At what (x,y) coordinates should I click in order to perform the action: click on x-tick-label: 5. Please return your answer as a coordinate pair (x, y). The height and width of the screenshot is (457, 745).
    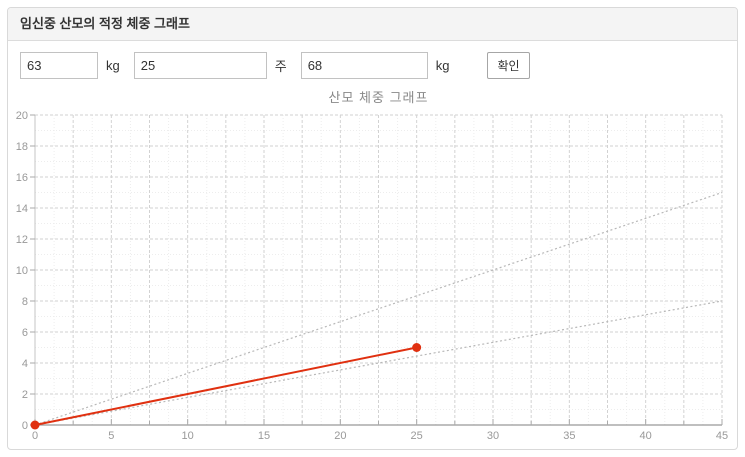
    Looking at the image, I should click on (111, 436).